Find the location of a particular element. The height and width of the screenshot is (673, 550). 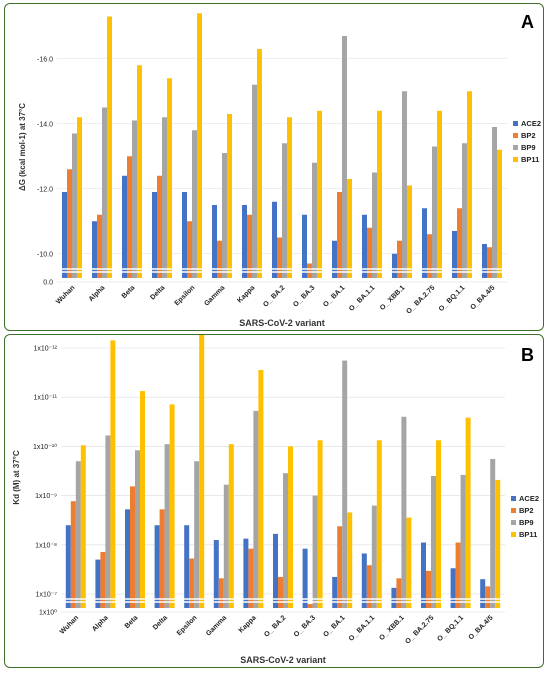

chart-b-category-label-kappa: Kappa is located at coordinates (248, 624).